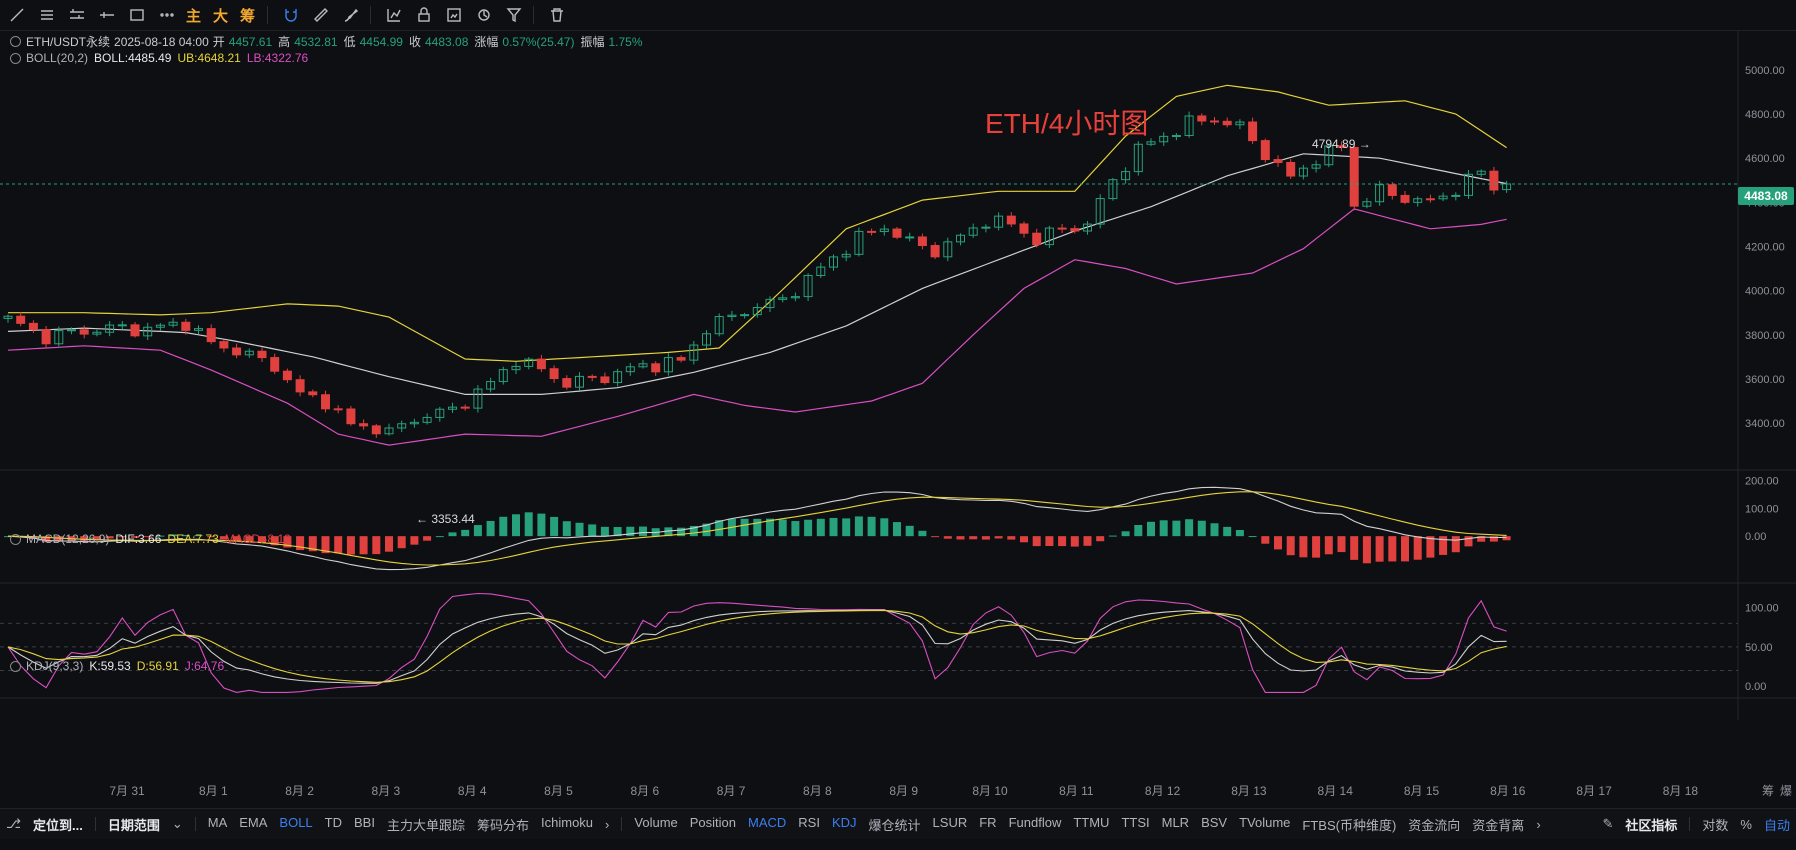  What do you see at coordinates (55, 666) in the screenshot?
I see `kdj-name: KDJ(9,3,3)` at bounding box center [55, 666].